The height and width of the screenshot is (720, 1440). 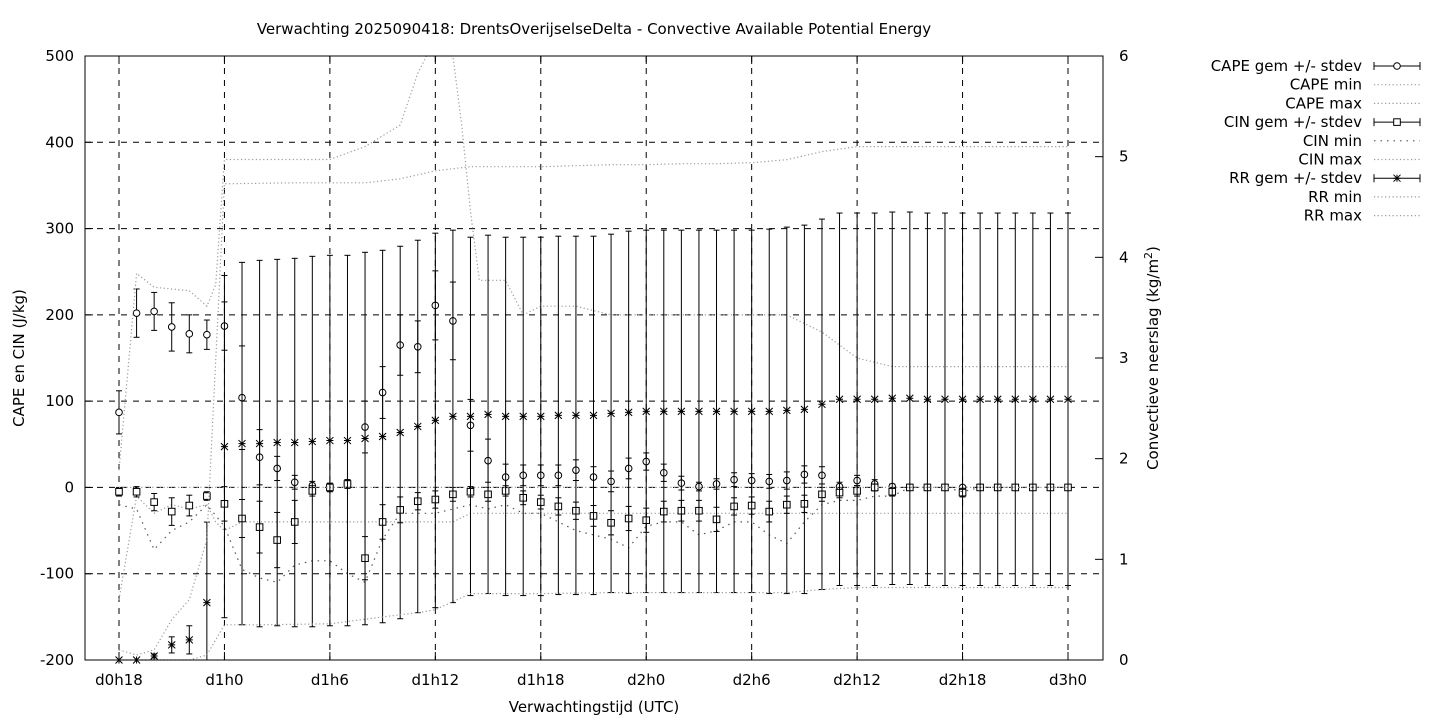 I want to click on legend-item-cin-min: CIN min, so click(x=1361, y=141).